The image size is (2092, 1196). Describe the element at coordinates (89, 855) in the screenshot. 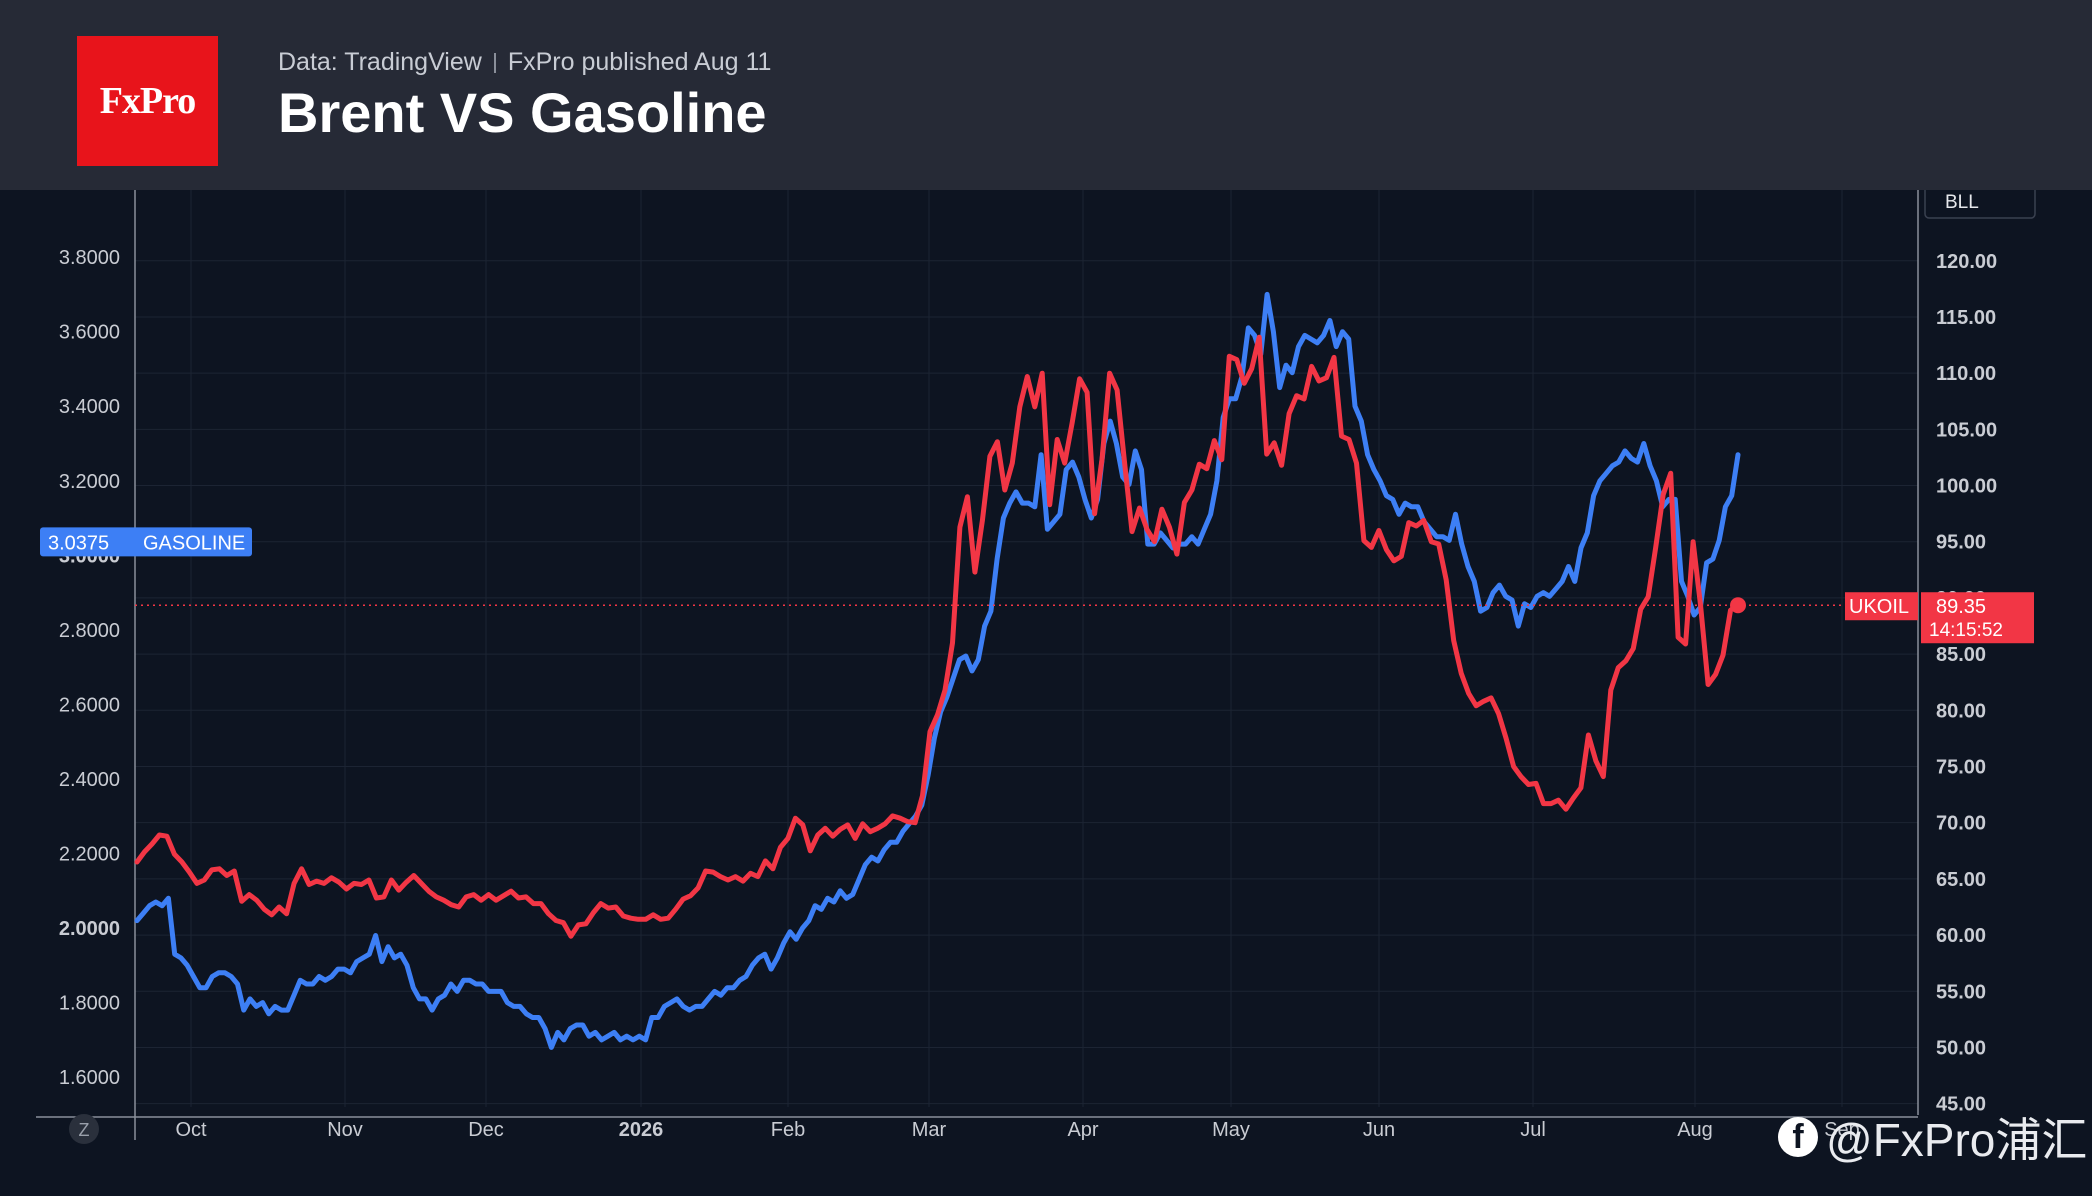

I see `left-tick-label: 2.2000` at that location.